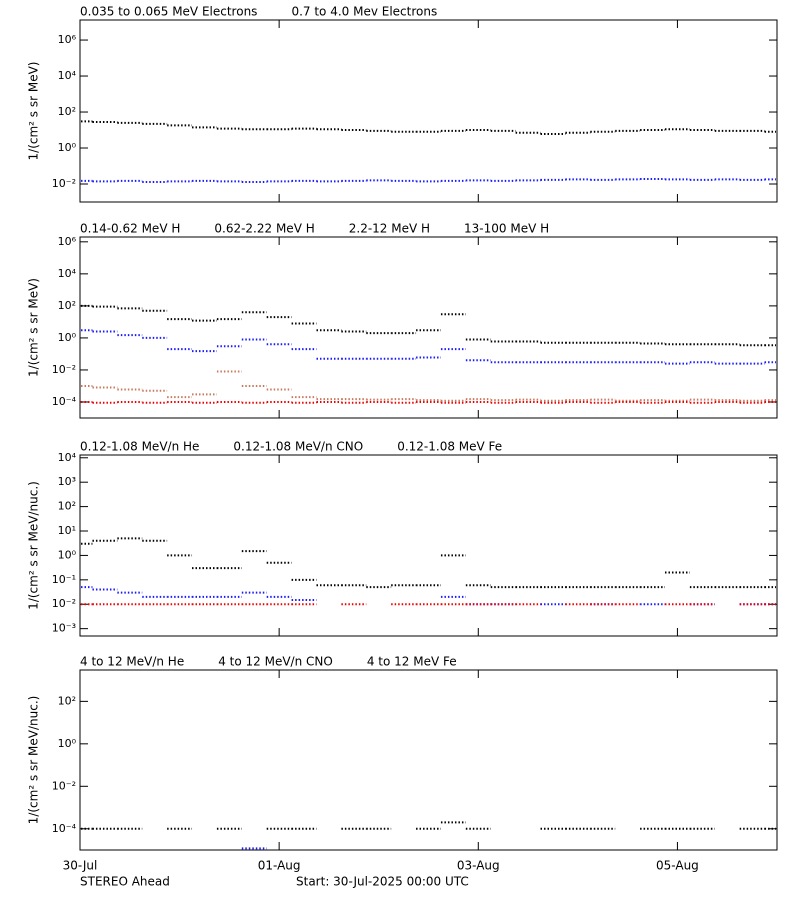 The image size is (800, 900). I want to click on y-tick-label: 10³, so click(67, 481).